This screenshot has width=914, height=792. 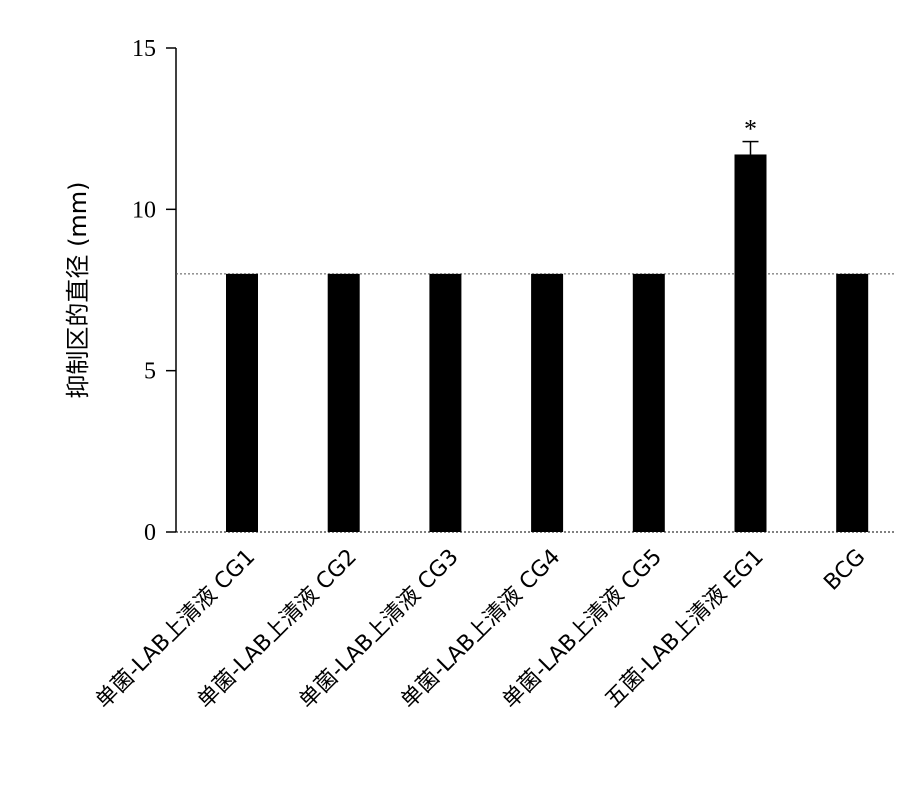 I want to click on significance-marker: *, so click(x=750, y=129).